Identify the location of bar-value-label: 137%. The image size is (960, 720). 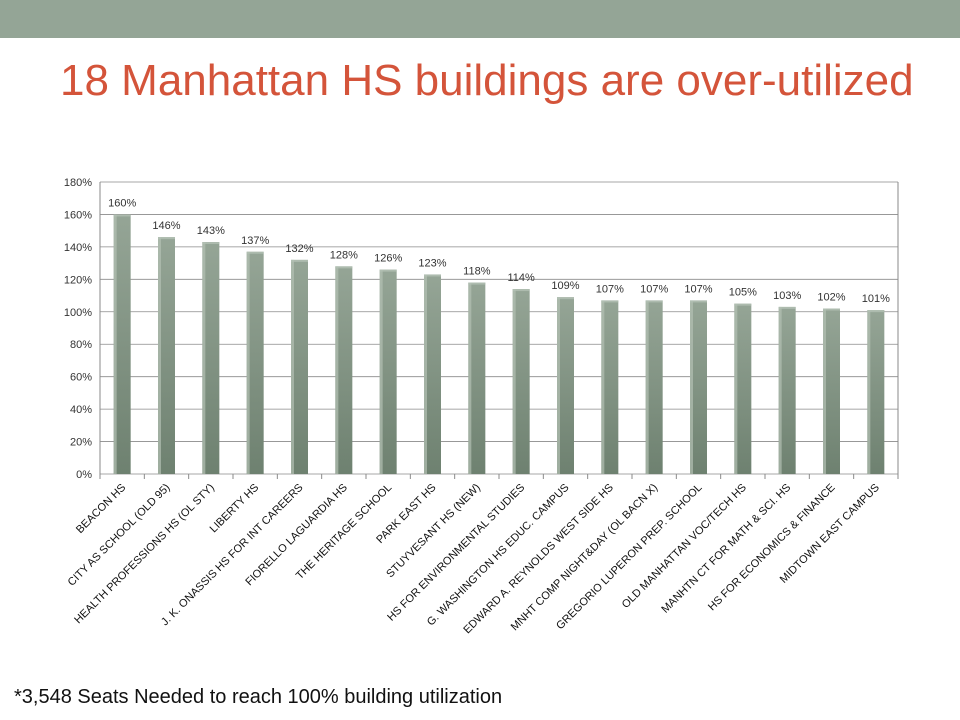
(255, 241).